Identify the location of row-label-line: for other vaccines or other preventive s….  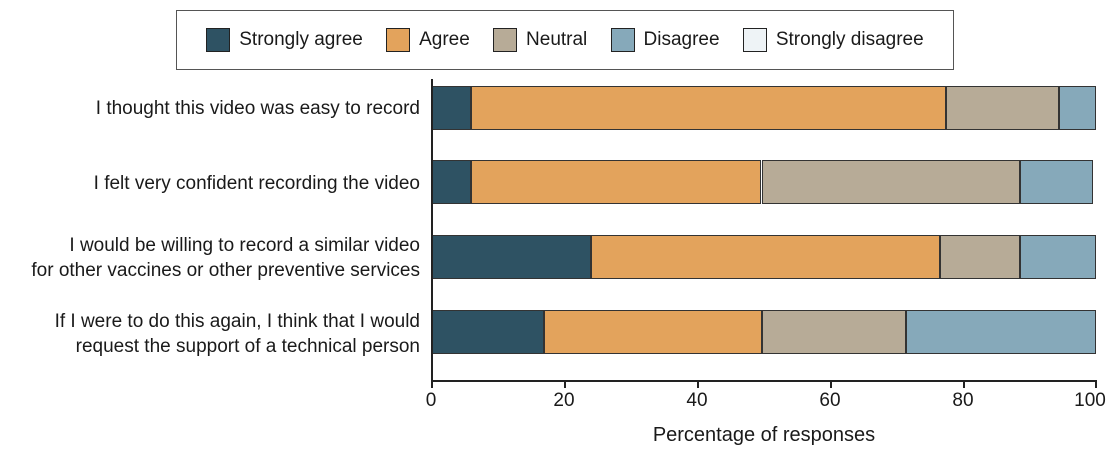
(225, 270).